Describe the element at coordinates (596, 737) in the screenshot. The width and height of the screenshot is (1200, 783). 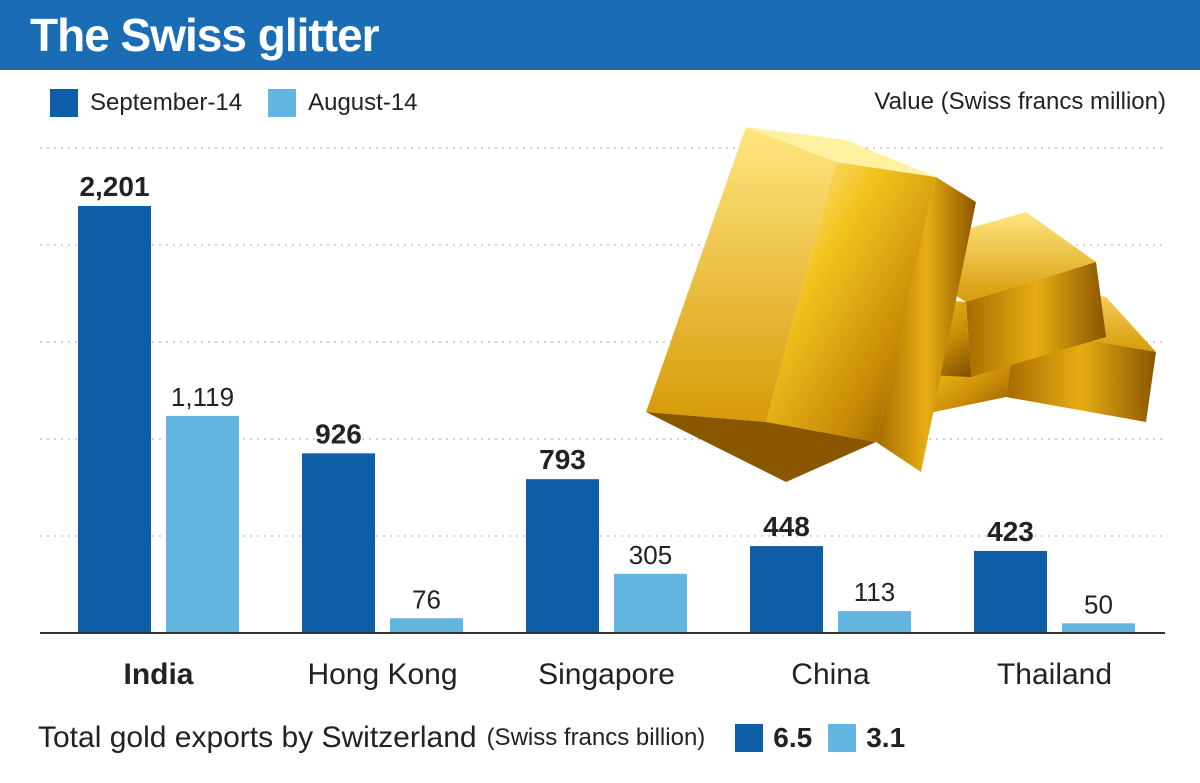
I see `footer-unit: (Swiss francs billion)` at that location.